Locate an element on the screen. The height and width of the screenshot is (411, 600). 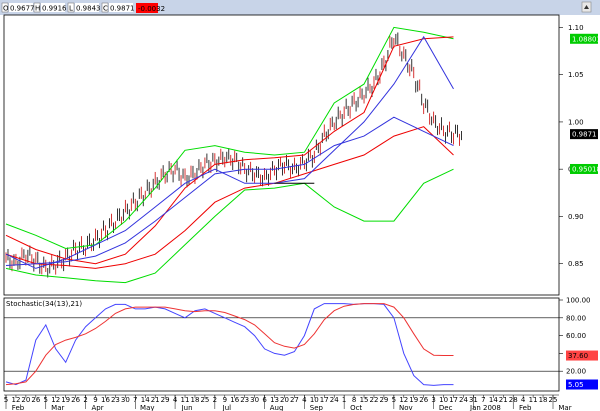
change-badge is located at coordinates (147, 8).